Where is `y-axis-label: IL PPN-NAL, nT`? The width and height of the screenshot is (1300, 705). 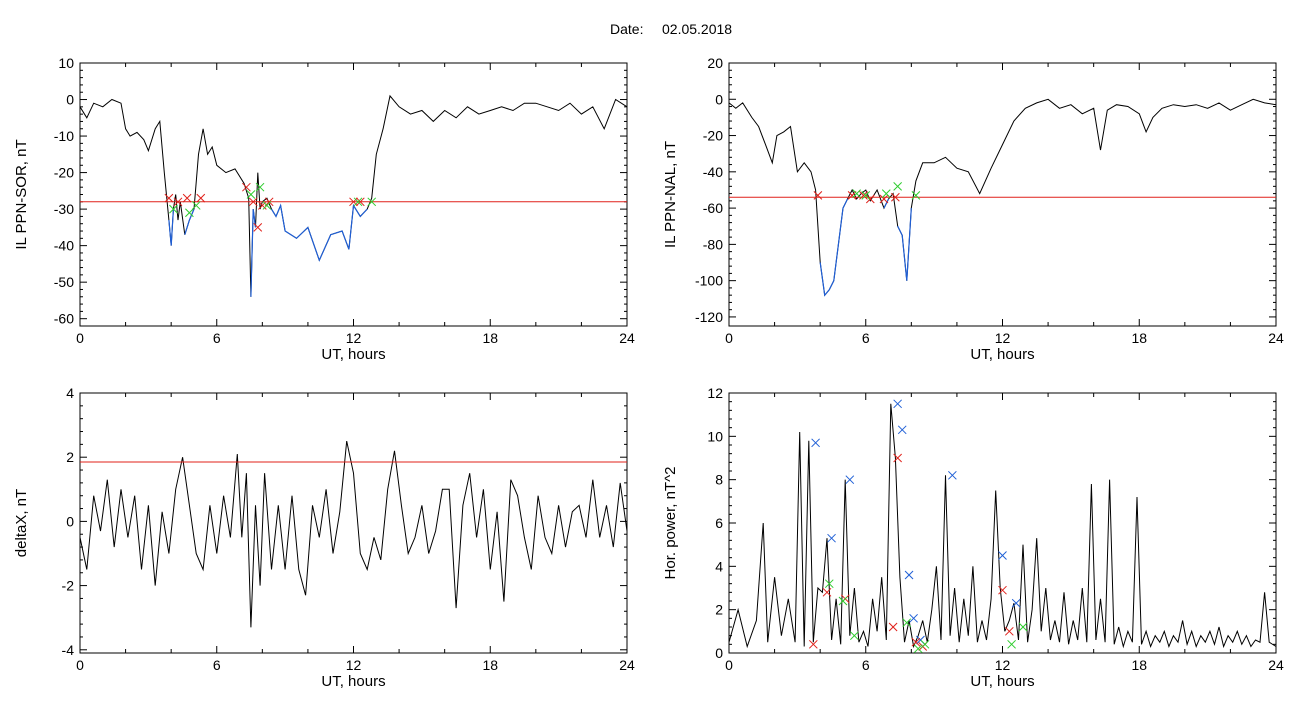
y-axis-label: IL PPN-NAL, nT is located at coordinates (670, 194).